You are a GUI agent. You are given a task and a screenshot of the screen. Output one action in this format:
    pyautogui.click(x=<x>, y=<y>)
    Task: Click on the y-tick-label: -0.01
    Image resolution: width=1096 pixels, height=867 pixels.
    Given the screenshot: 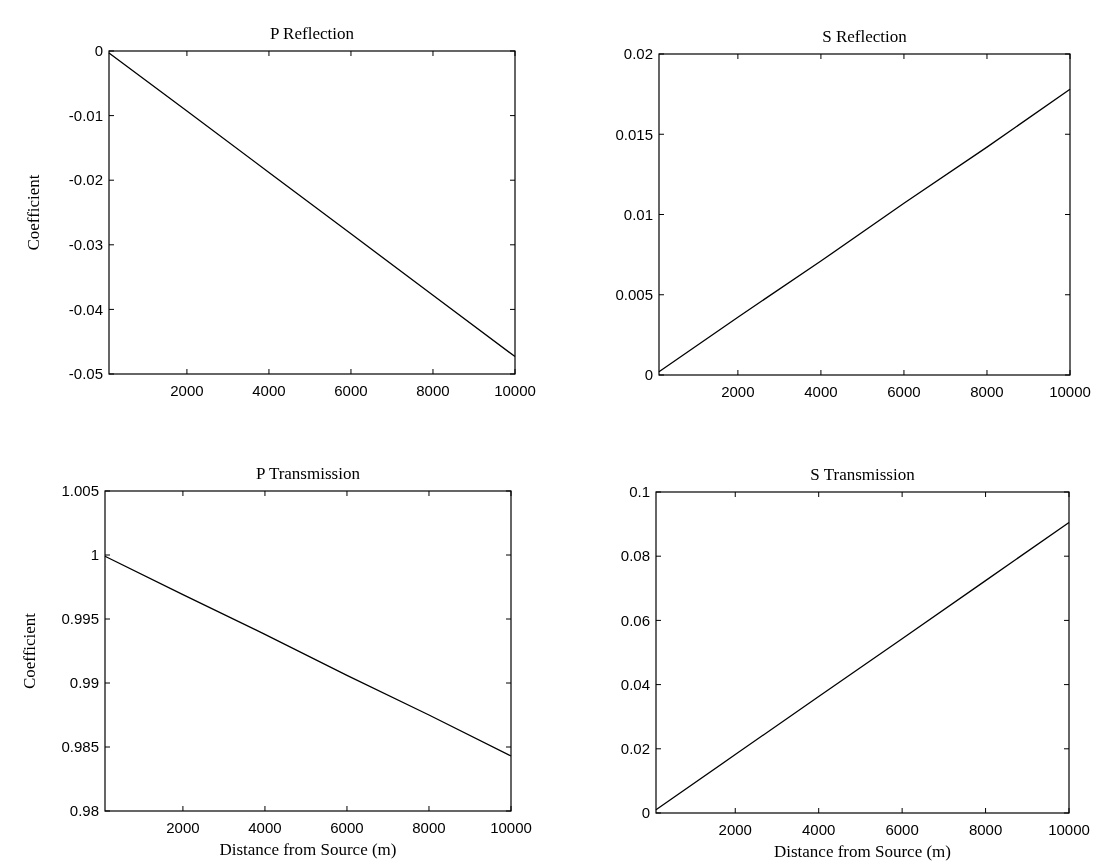 What is the action you would take?
    pyautogui.click(x=85, y=115)
    